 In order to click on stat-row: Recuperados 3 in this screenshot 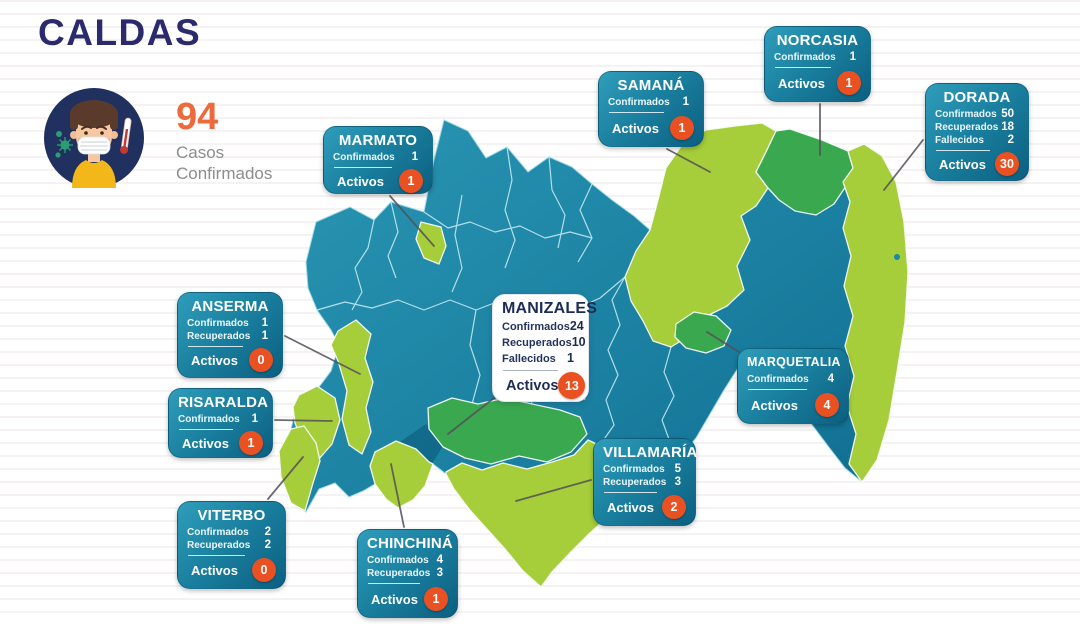, I will do `click(407, 573)`.